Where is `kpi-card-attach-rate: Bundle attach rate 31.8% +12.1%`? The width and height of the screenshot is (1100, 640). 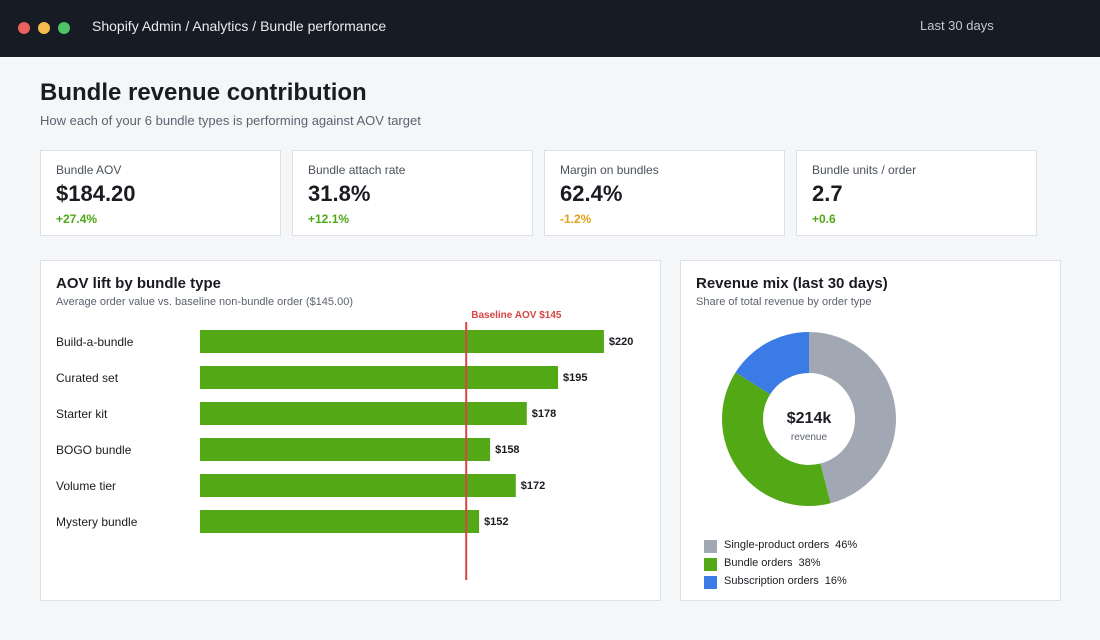 kpi-card-attach-rate: Bundle attach rate 31.8% +12.1% is located at coordinates (412, 193).